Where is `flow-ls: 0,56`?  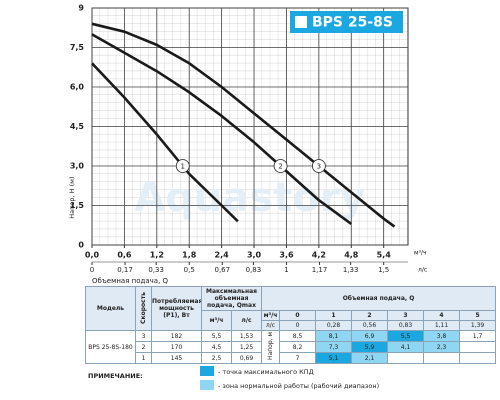
flow-ls: 0,56 is located at coordinates (369, 325).